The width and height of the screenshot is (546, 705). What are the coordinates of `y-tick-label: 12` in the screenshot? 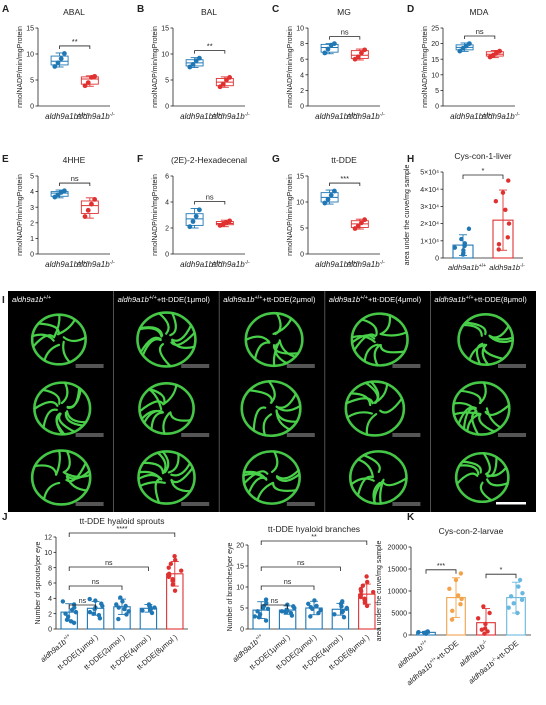 It's located at (48, 538).